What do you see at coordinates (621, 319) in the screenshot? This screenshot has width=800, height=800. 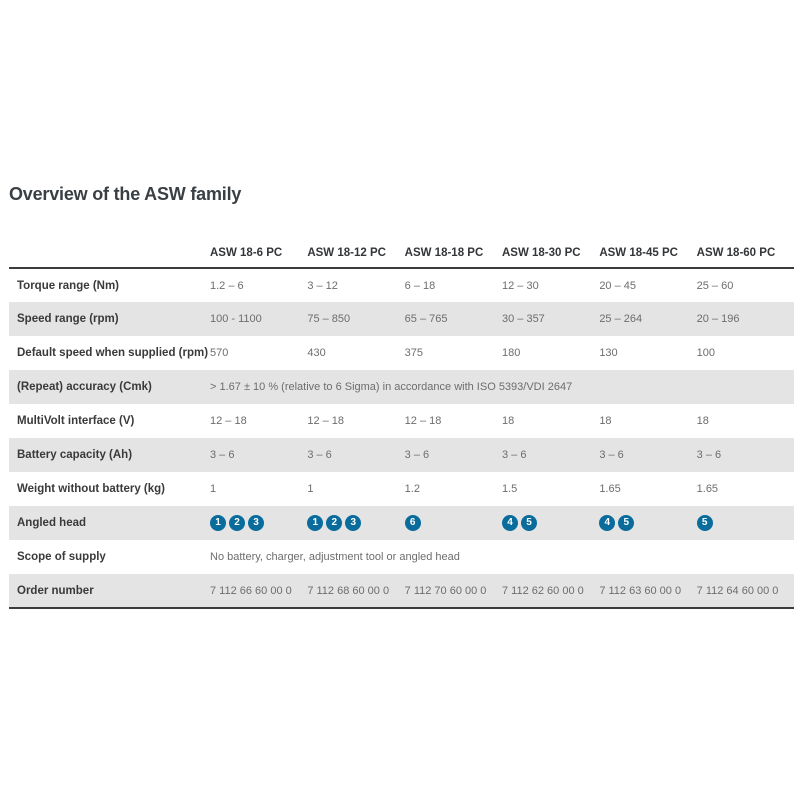 I see `cell-value: 25 – 264` at bounding box center [621, 319].